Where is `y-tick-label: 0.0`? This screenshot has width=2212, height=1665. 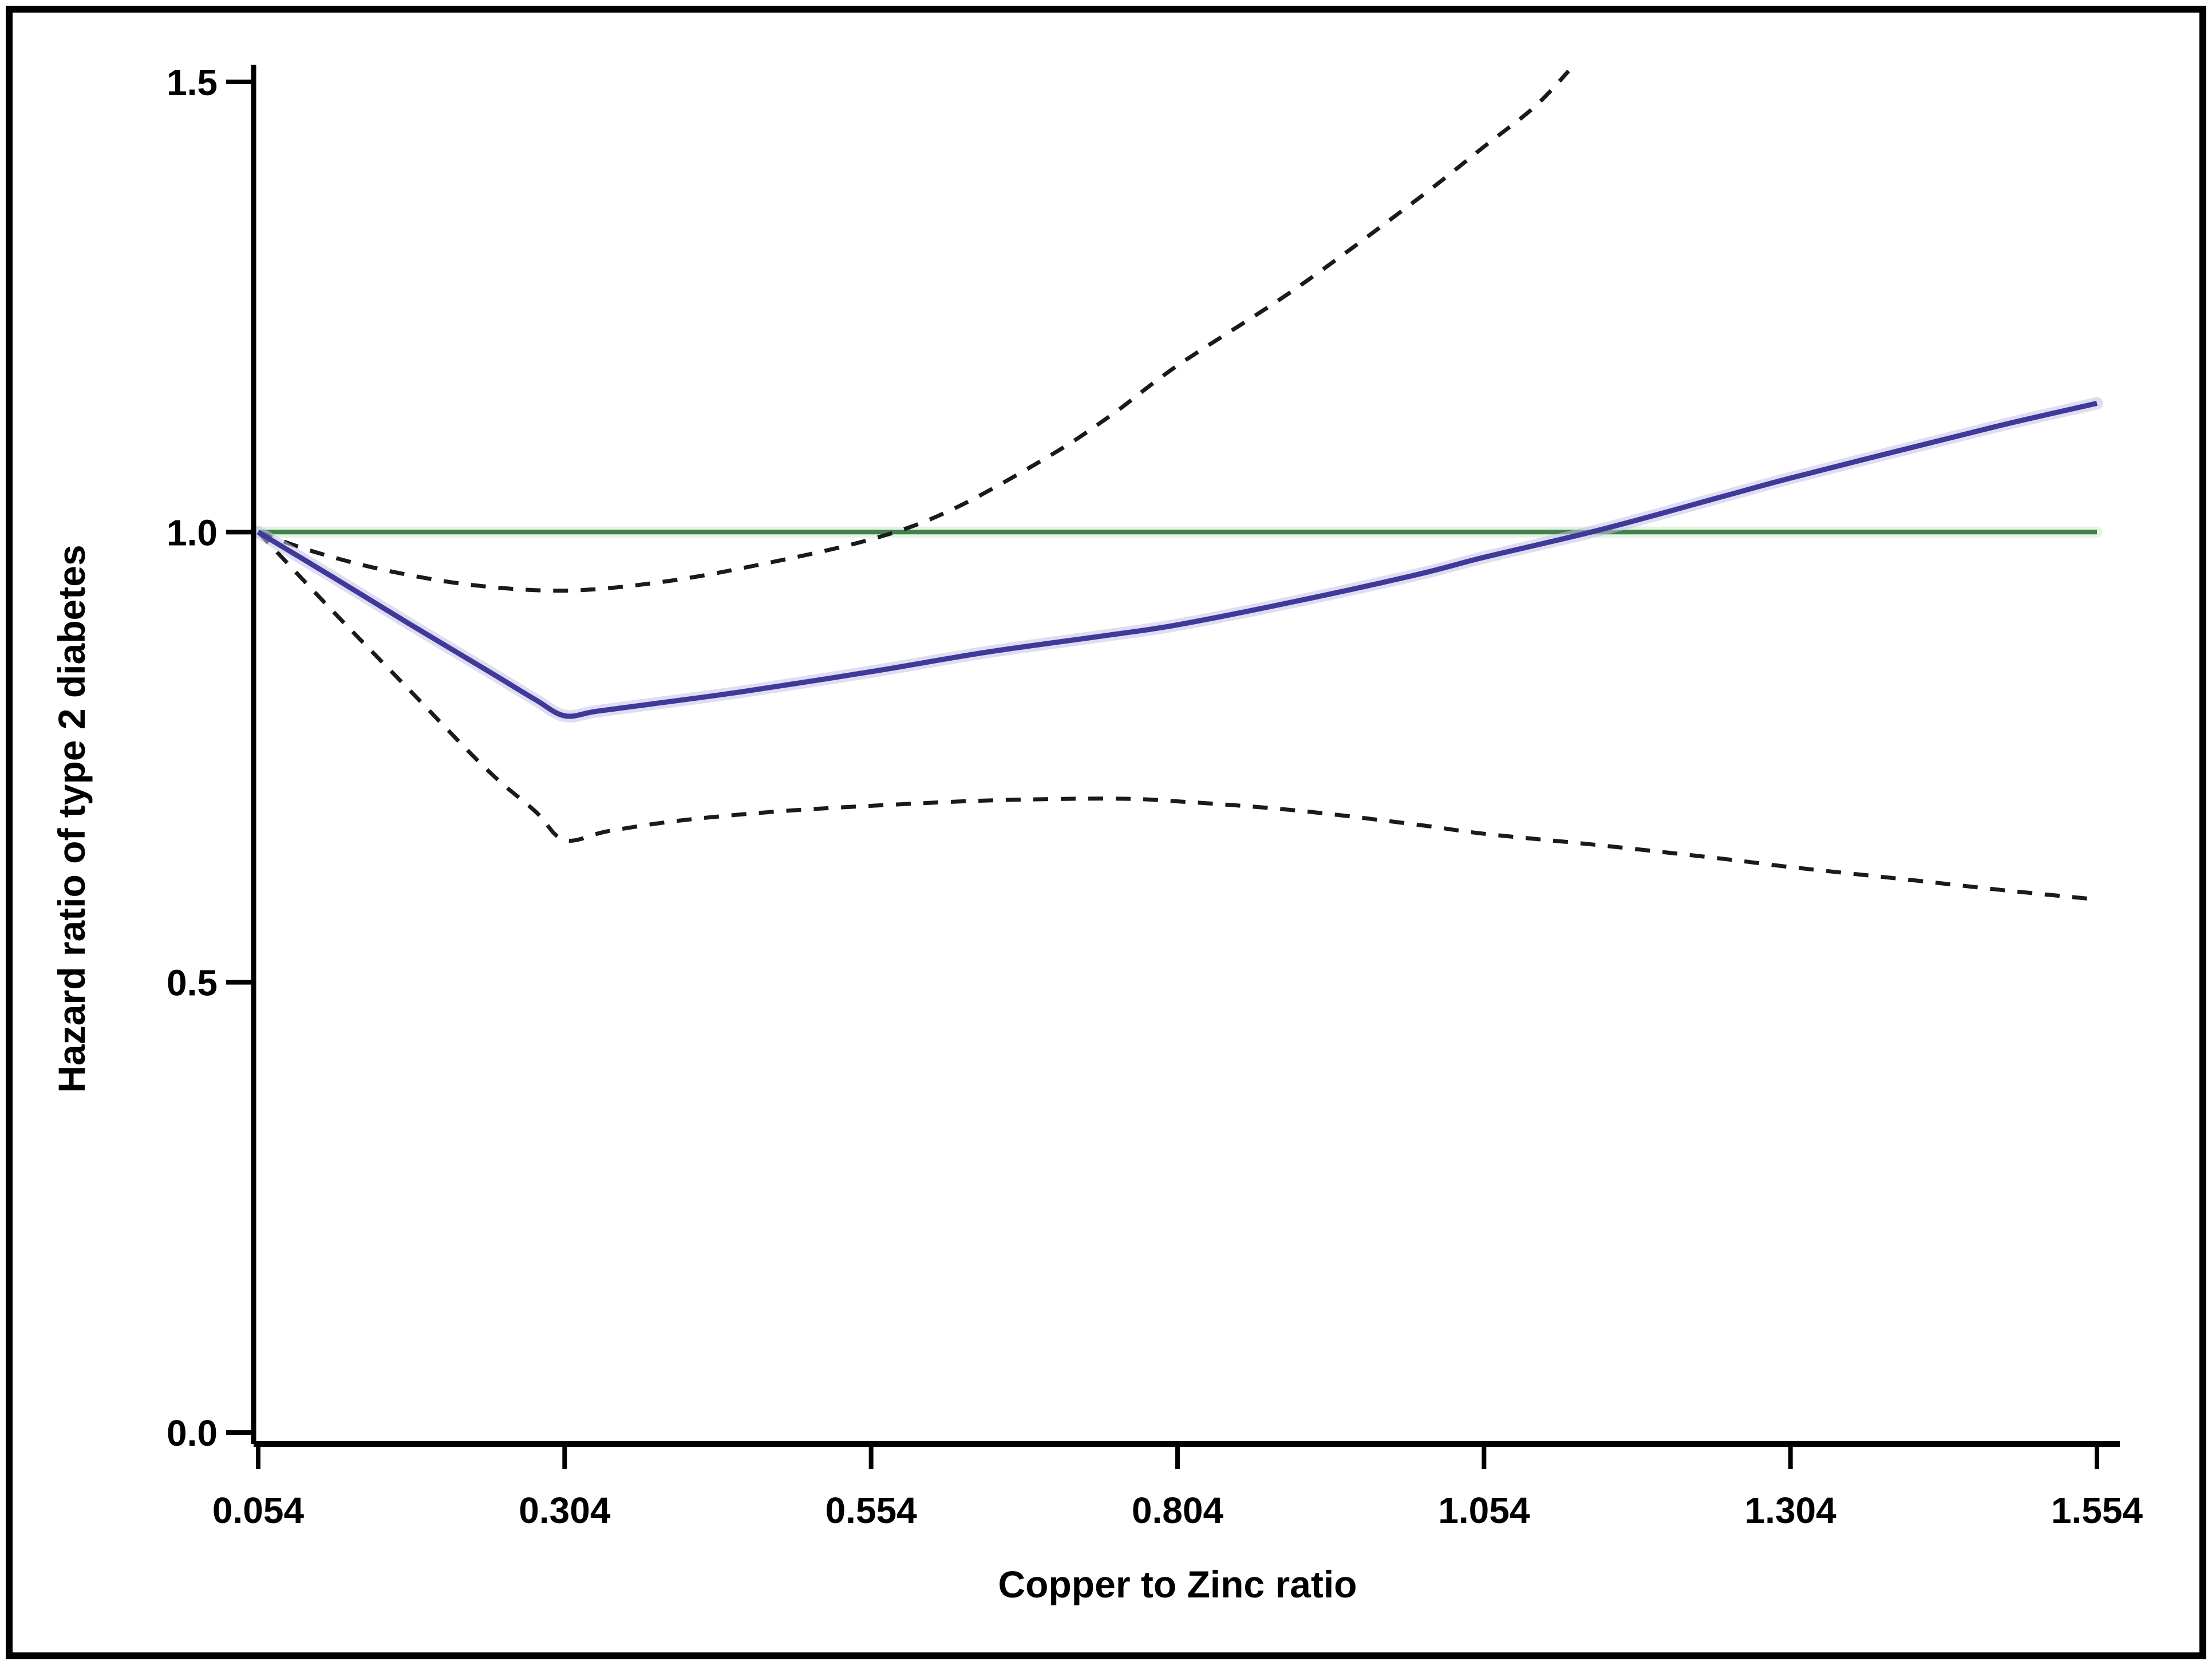
y-tick-label: 0.0 is located at coordinates (192, 1433).